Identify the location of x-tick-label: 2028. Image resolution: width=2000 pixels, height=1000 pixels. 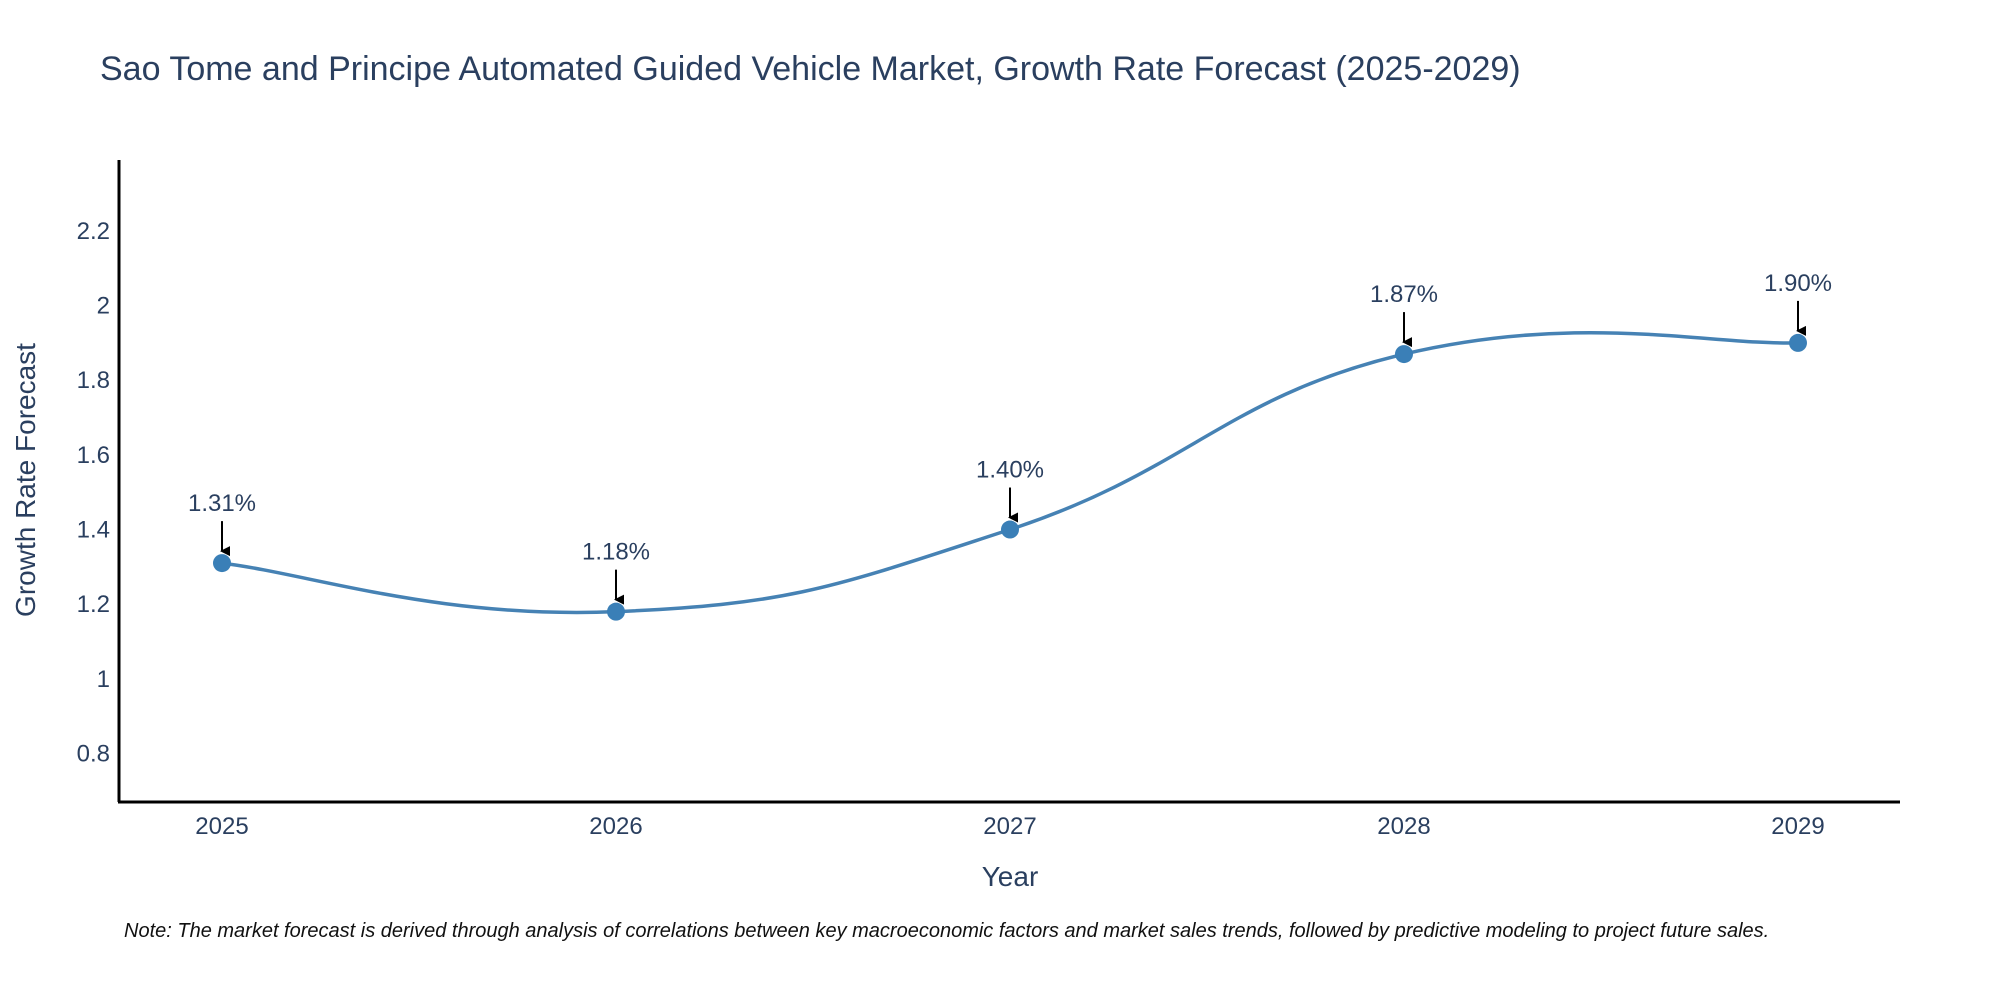
(1403, 826).